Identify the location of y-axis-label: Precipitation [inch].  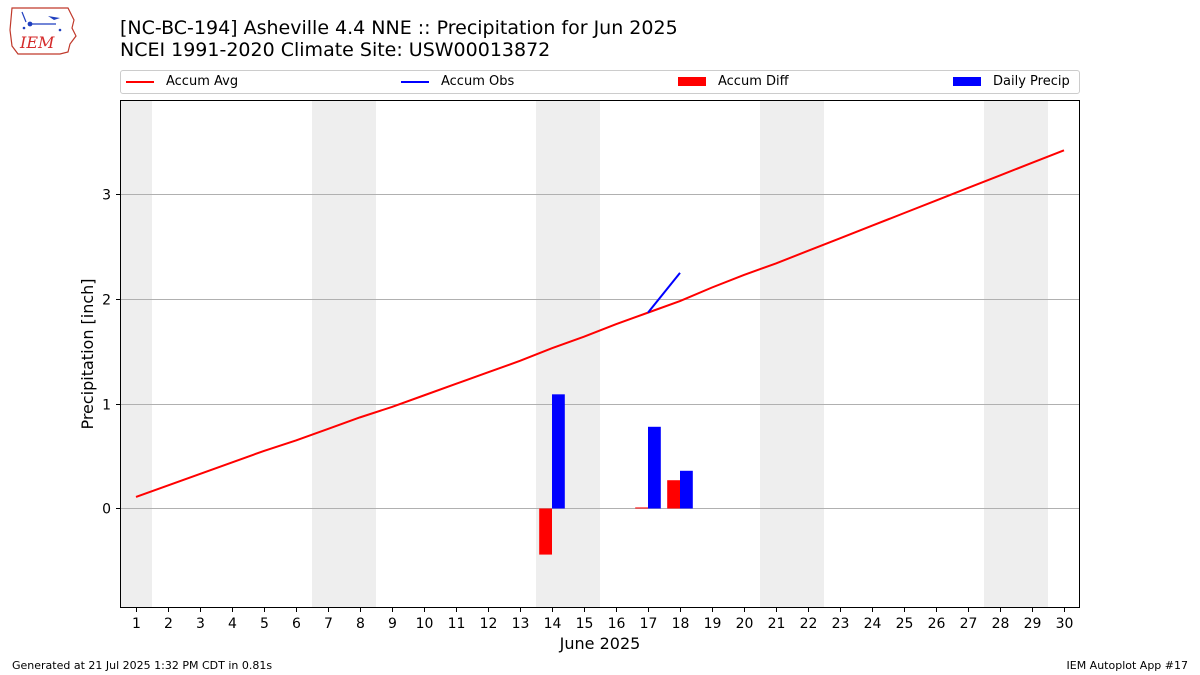
(87, 353).